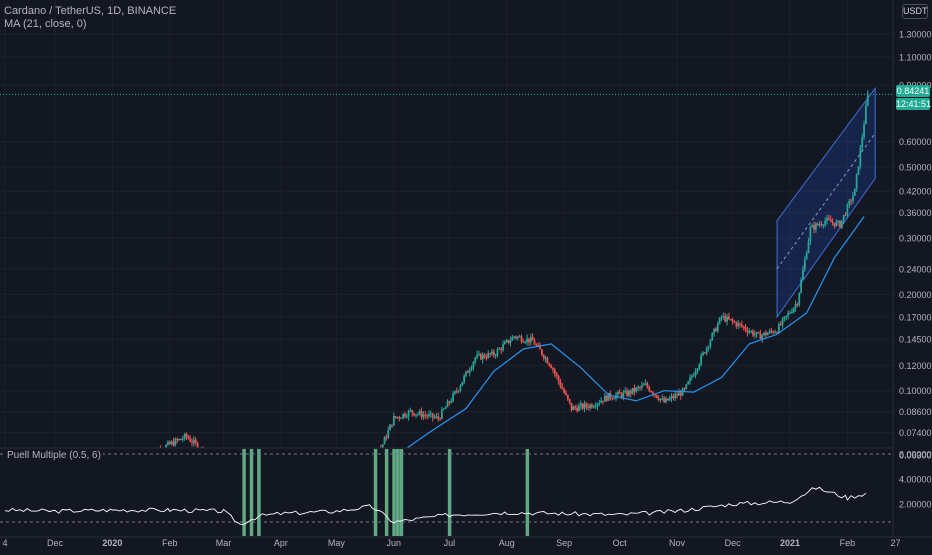 The width and height of the screenshot is (932, 555). What do you see at coordinates (915, 192) in the screenshot?
I see `price-tick-label: 0.42000` at bounding box center [915, 192].